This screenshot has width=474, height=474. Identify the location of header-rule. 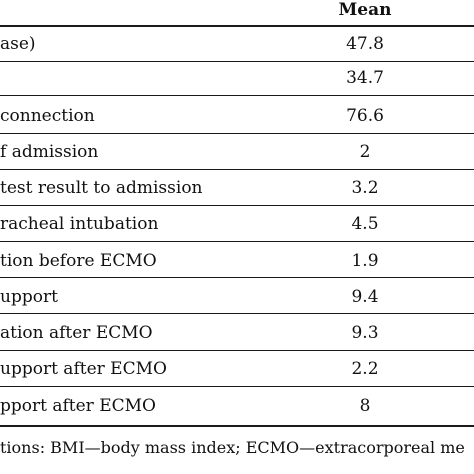
(237, 26).